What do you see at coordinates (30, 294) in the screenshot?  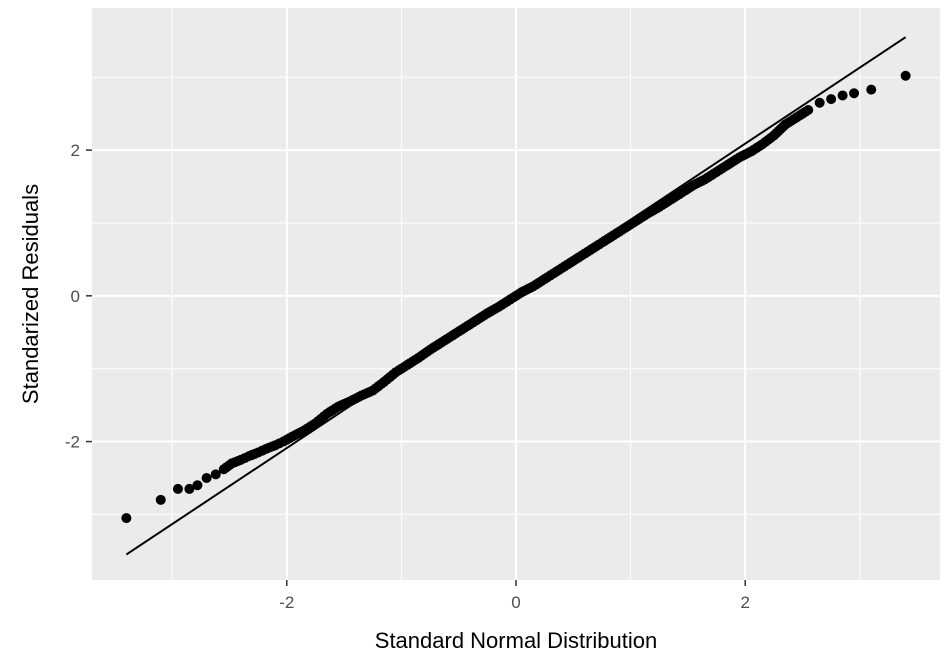 I see `y-axis-title: Standarized Residuals` at bounding box center [30, 294].